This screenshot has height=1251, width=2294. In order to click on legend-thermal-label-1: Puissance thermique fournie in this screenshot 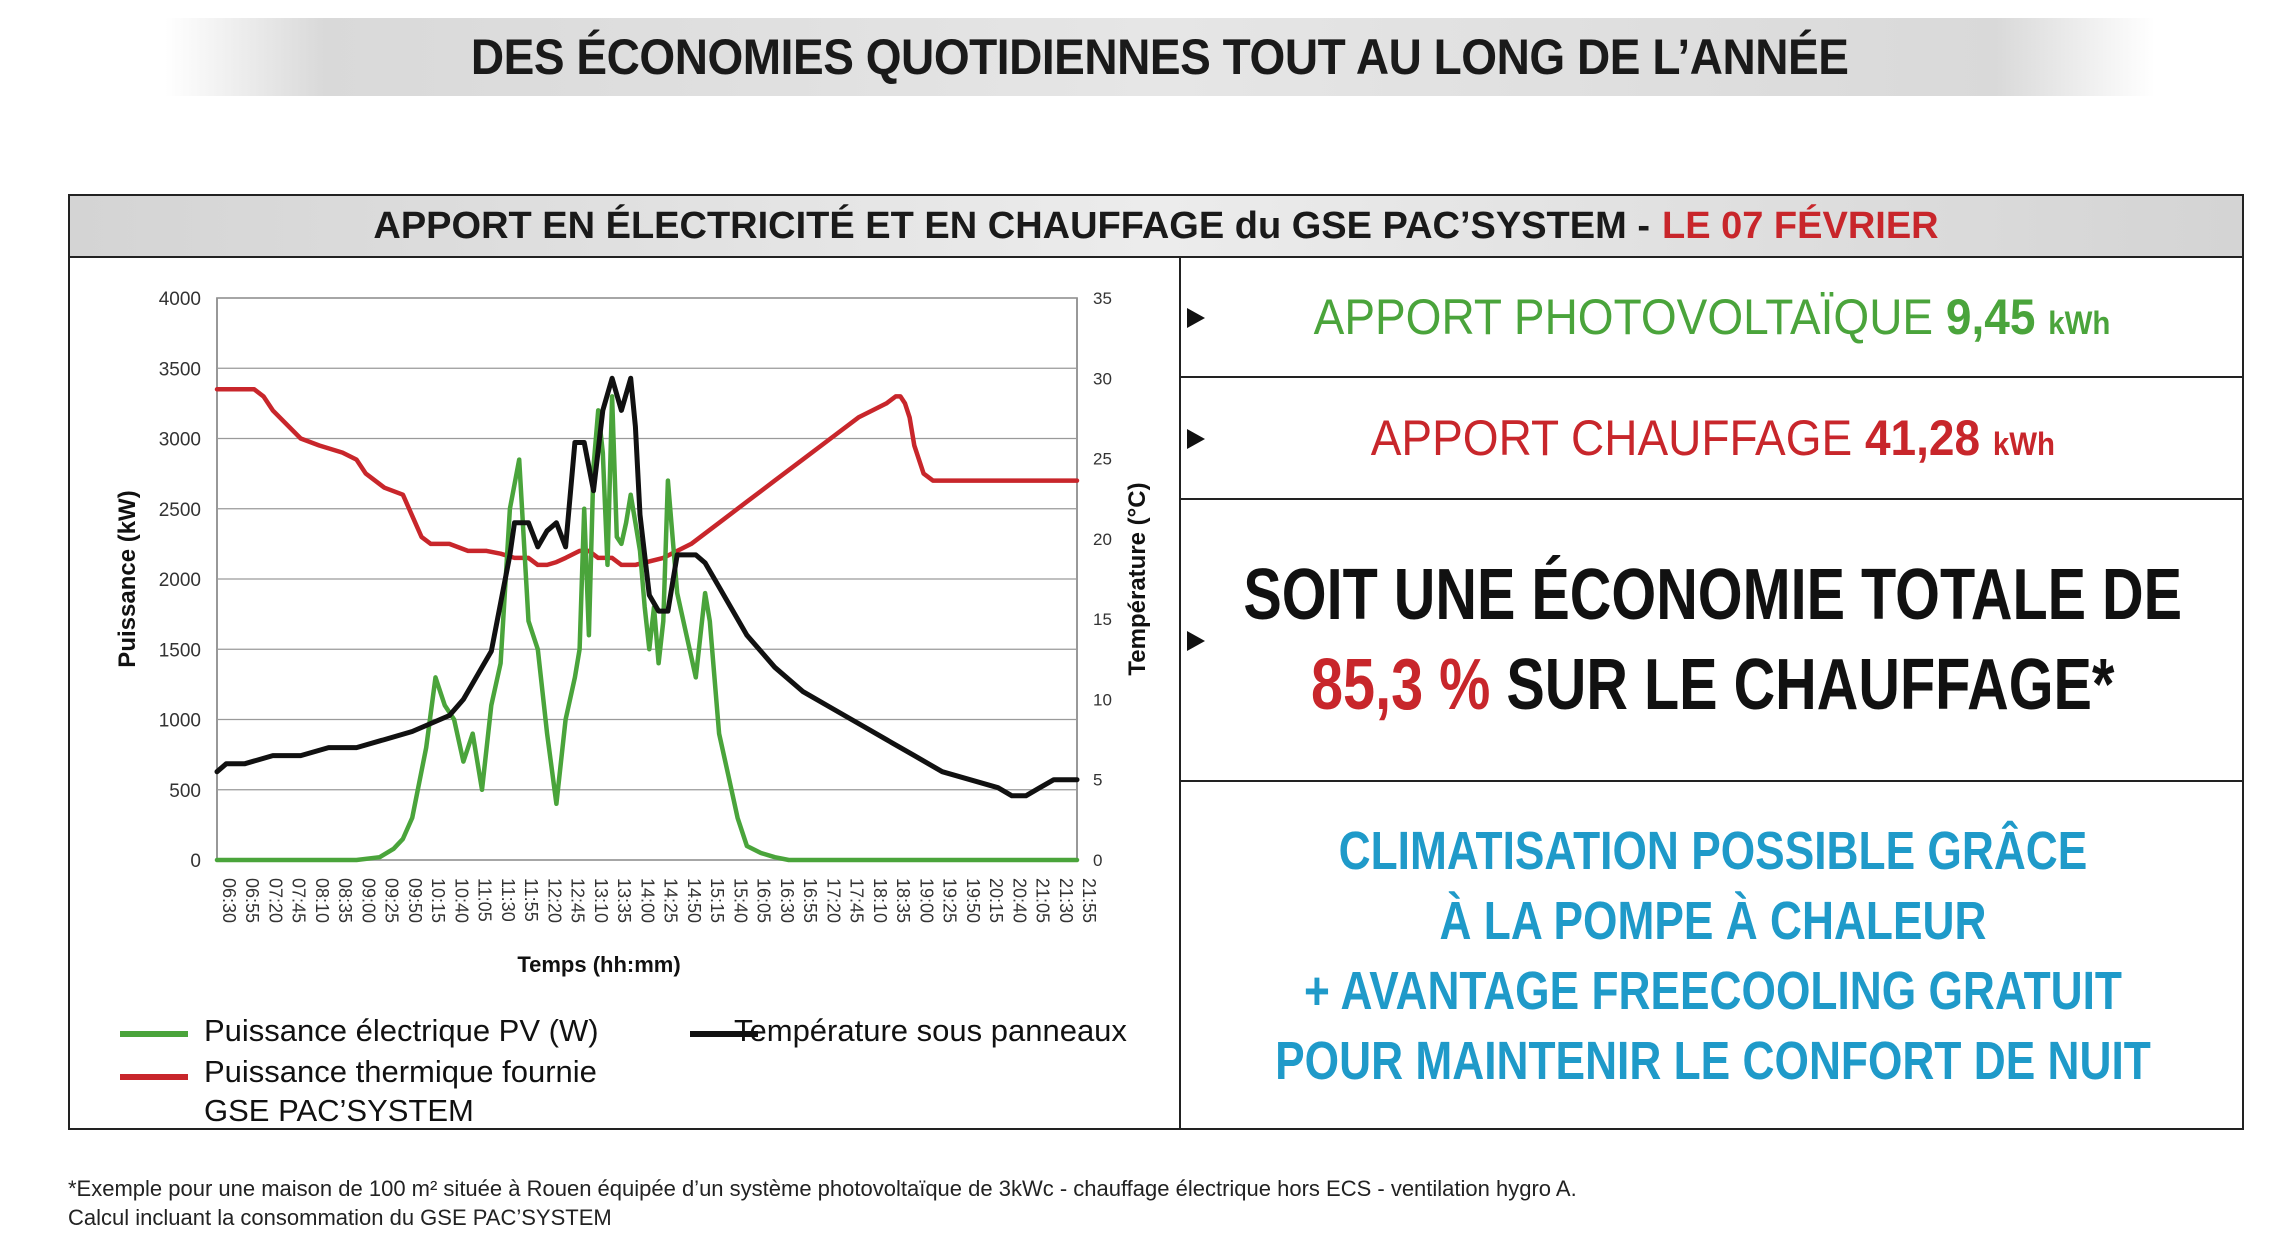, I will do `click(400, 1071)`.